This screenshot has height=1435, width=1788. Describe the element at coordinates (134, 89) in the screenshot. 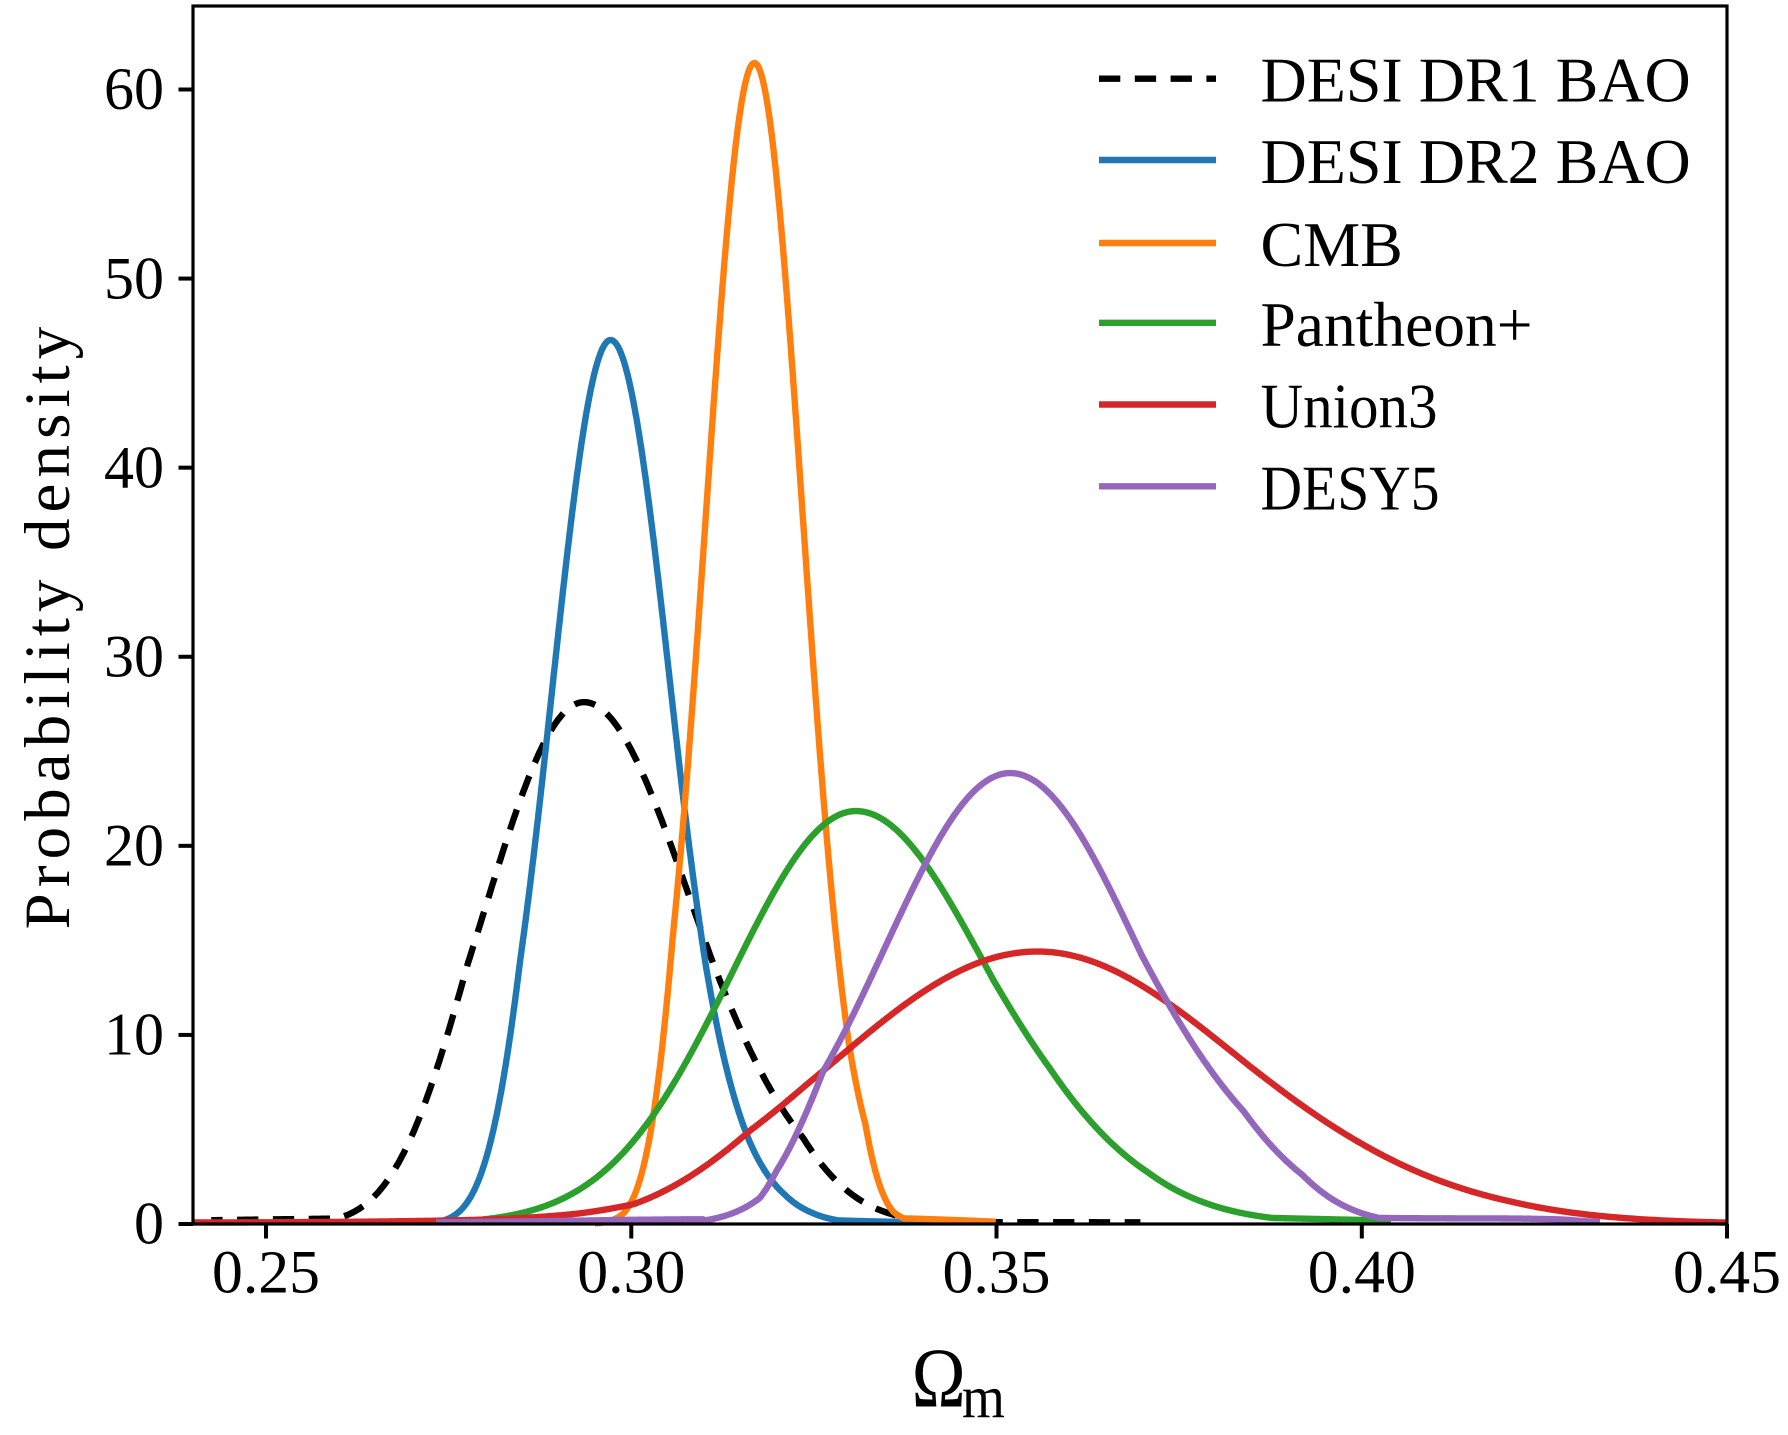

I see `svg-text: 60` at that location.